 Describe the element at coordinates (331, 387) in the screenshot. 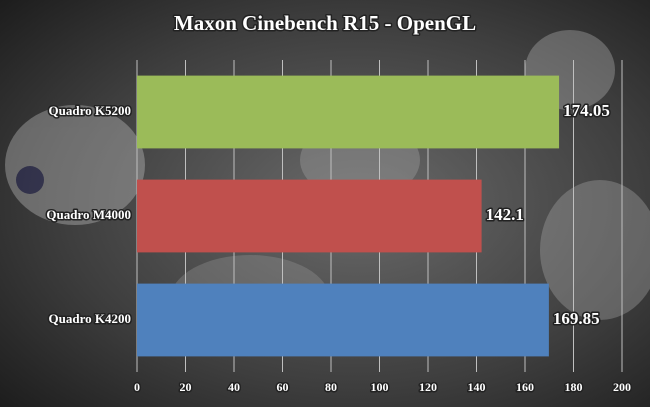

I see `x-tick-label: 80` at that location.